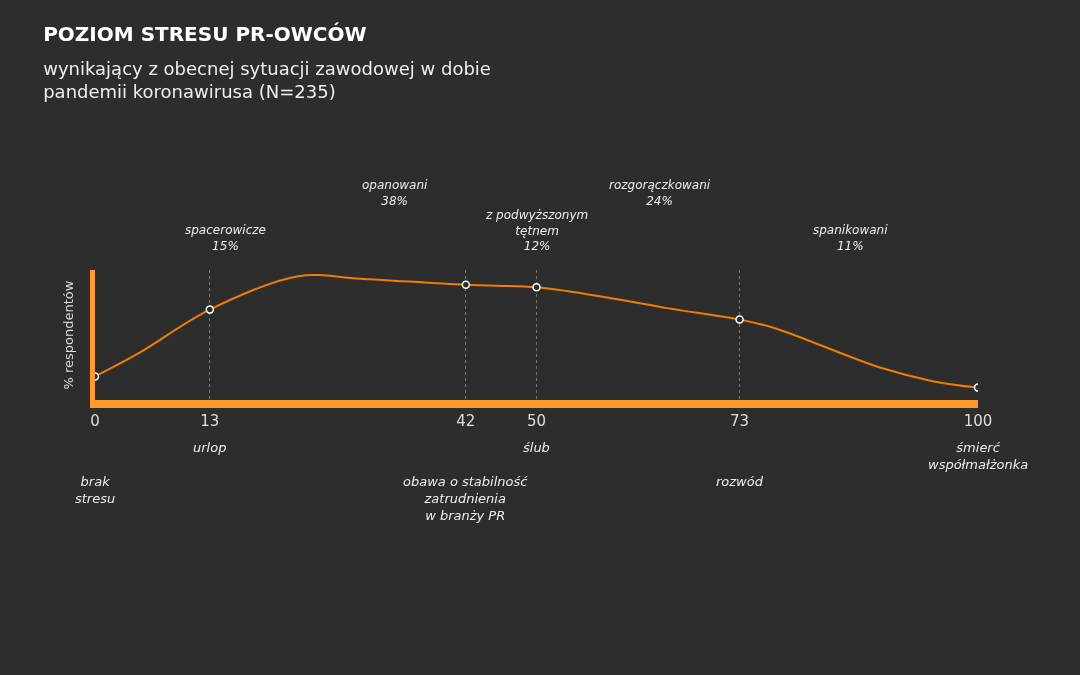 The width and height of the screenshot is (1080, 675). What do you see at coordinates (210, 447) in the screenshot?
I see `text: urlop` at bounding box center [210, 447].